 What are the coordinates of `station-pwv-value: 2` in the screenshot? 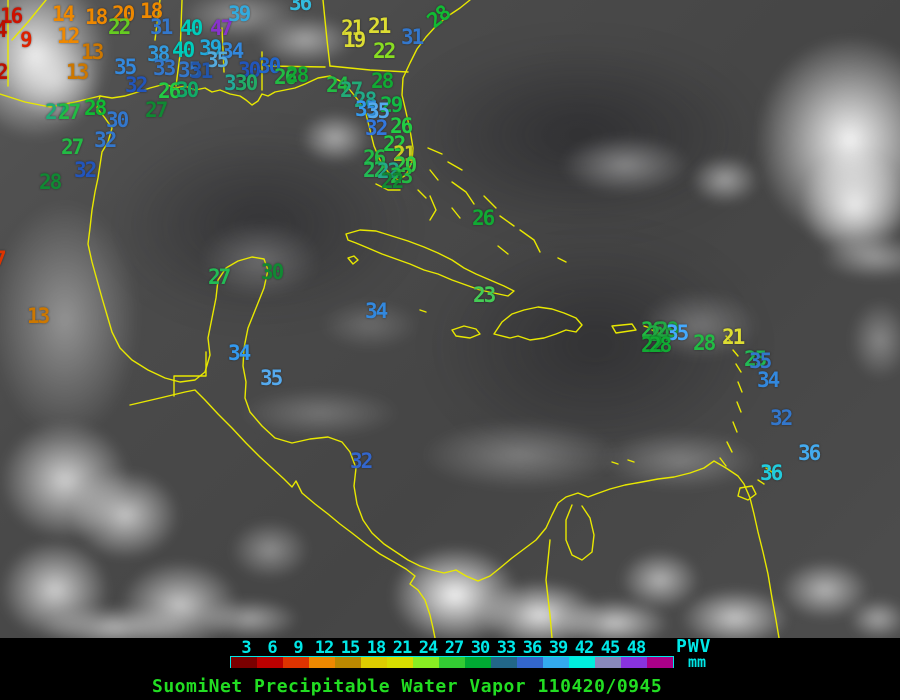 It's located at (4, 72).